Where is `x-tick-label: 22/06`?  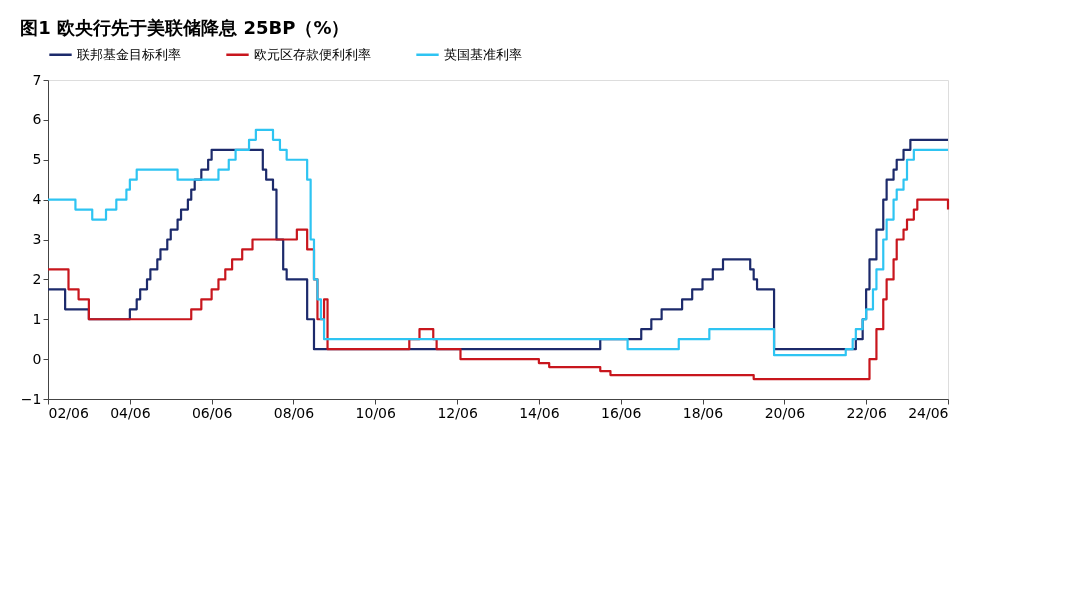
x-tick-label: 22/06 is located at coordinates (866, 412).